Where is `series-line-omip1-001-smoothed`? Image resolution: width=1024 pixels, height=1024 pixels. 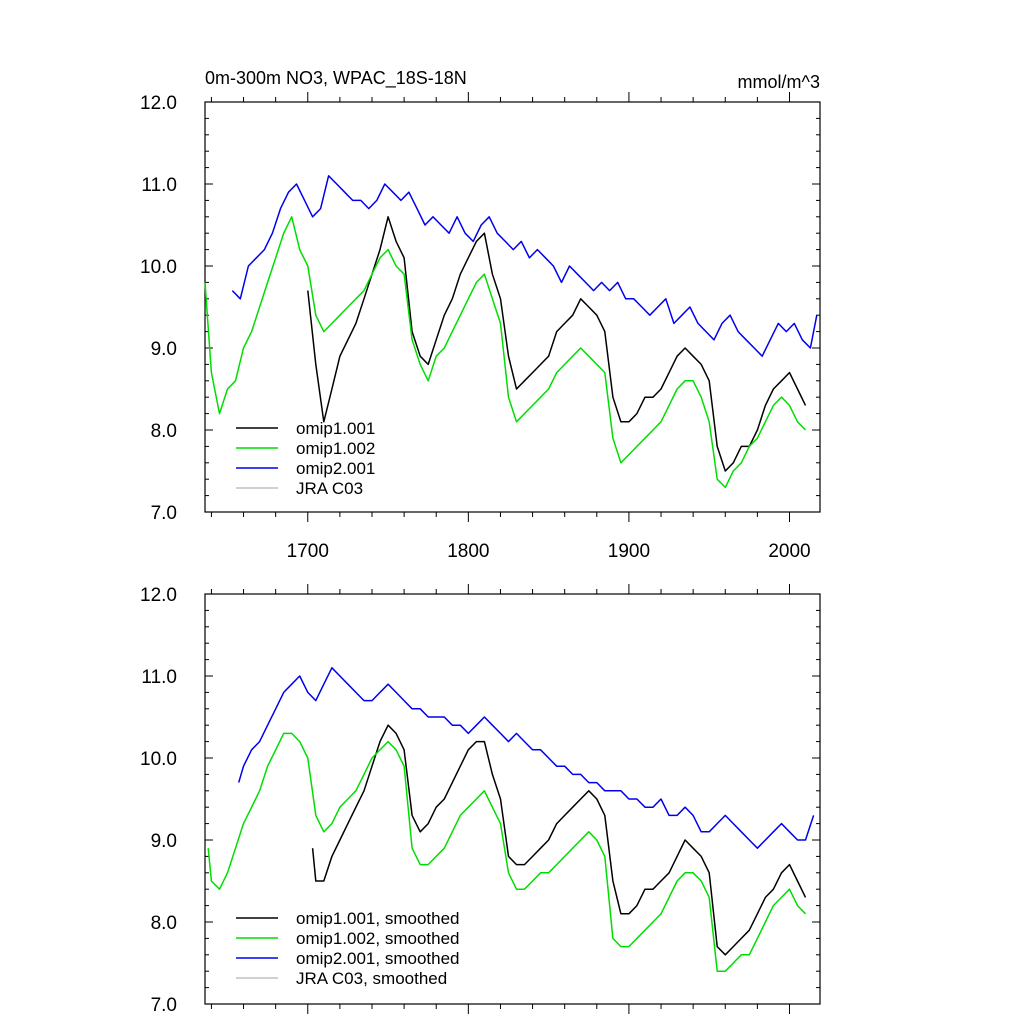
series-line-omip1-001-smoothed is located at coordinates (559, 840).